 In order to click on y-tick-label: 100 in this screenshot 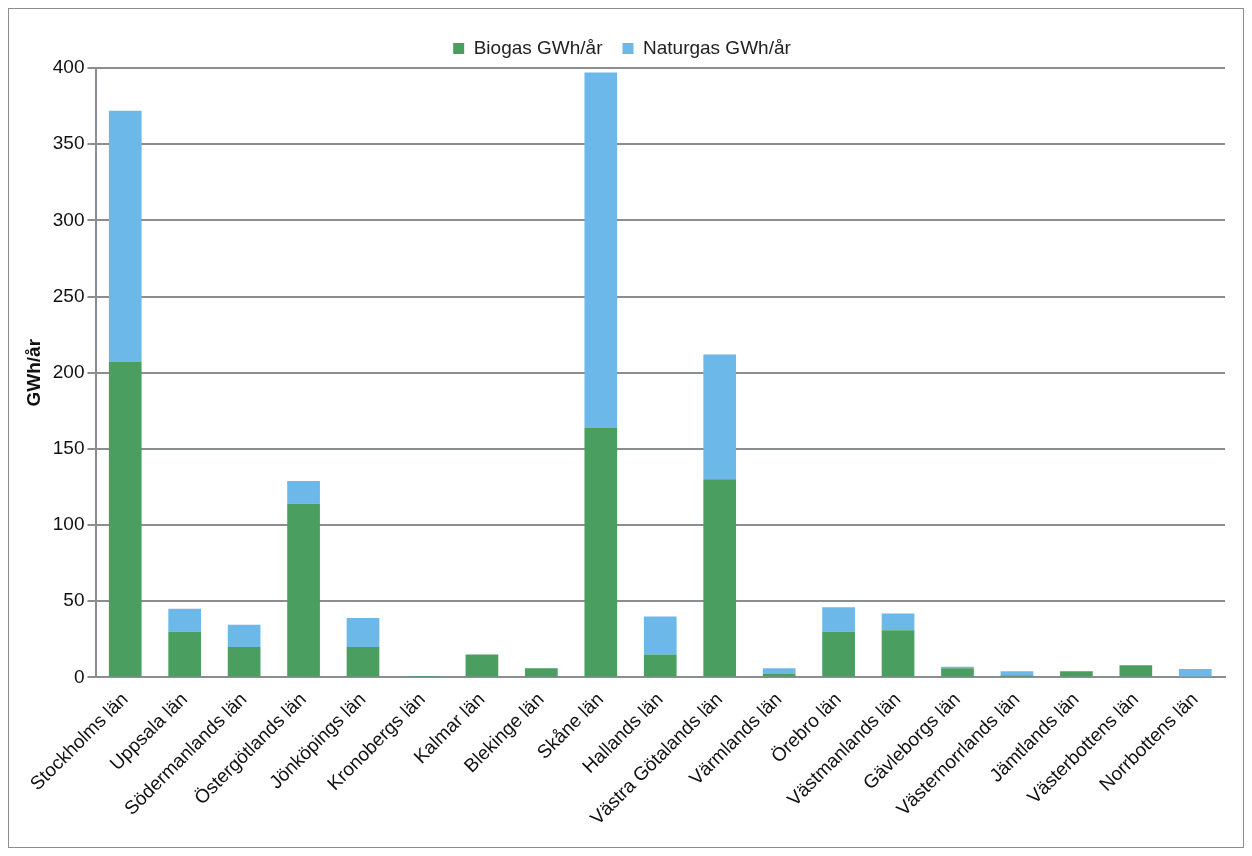, I will do `click(68, 524)`.